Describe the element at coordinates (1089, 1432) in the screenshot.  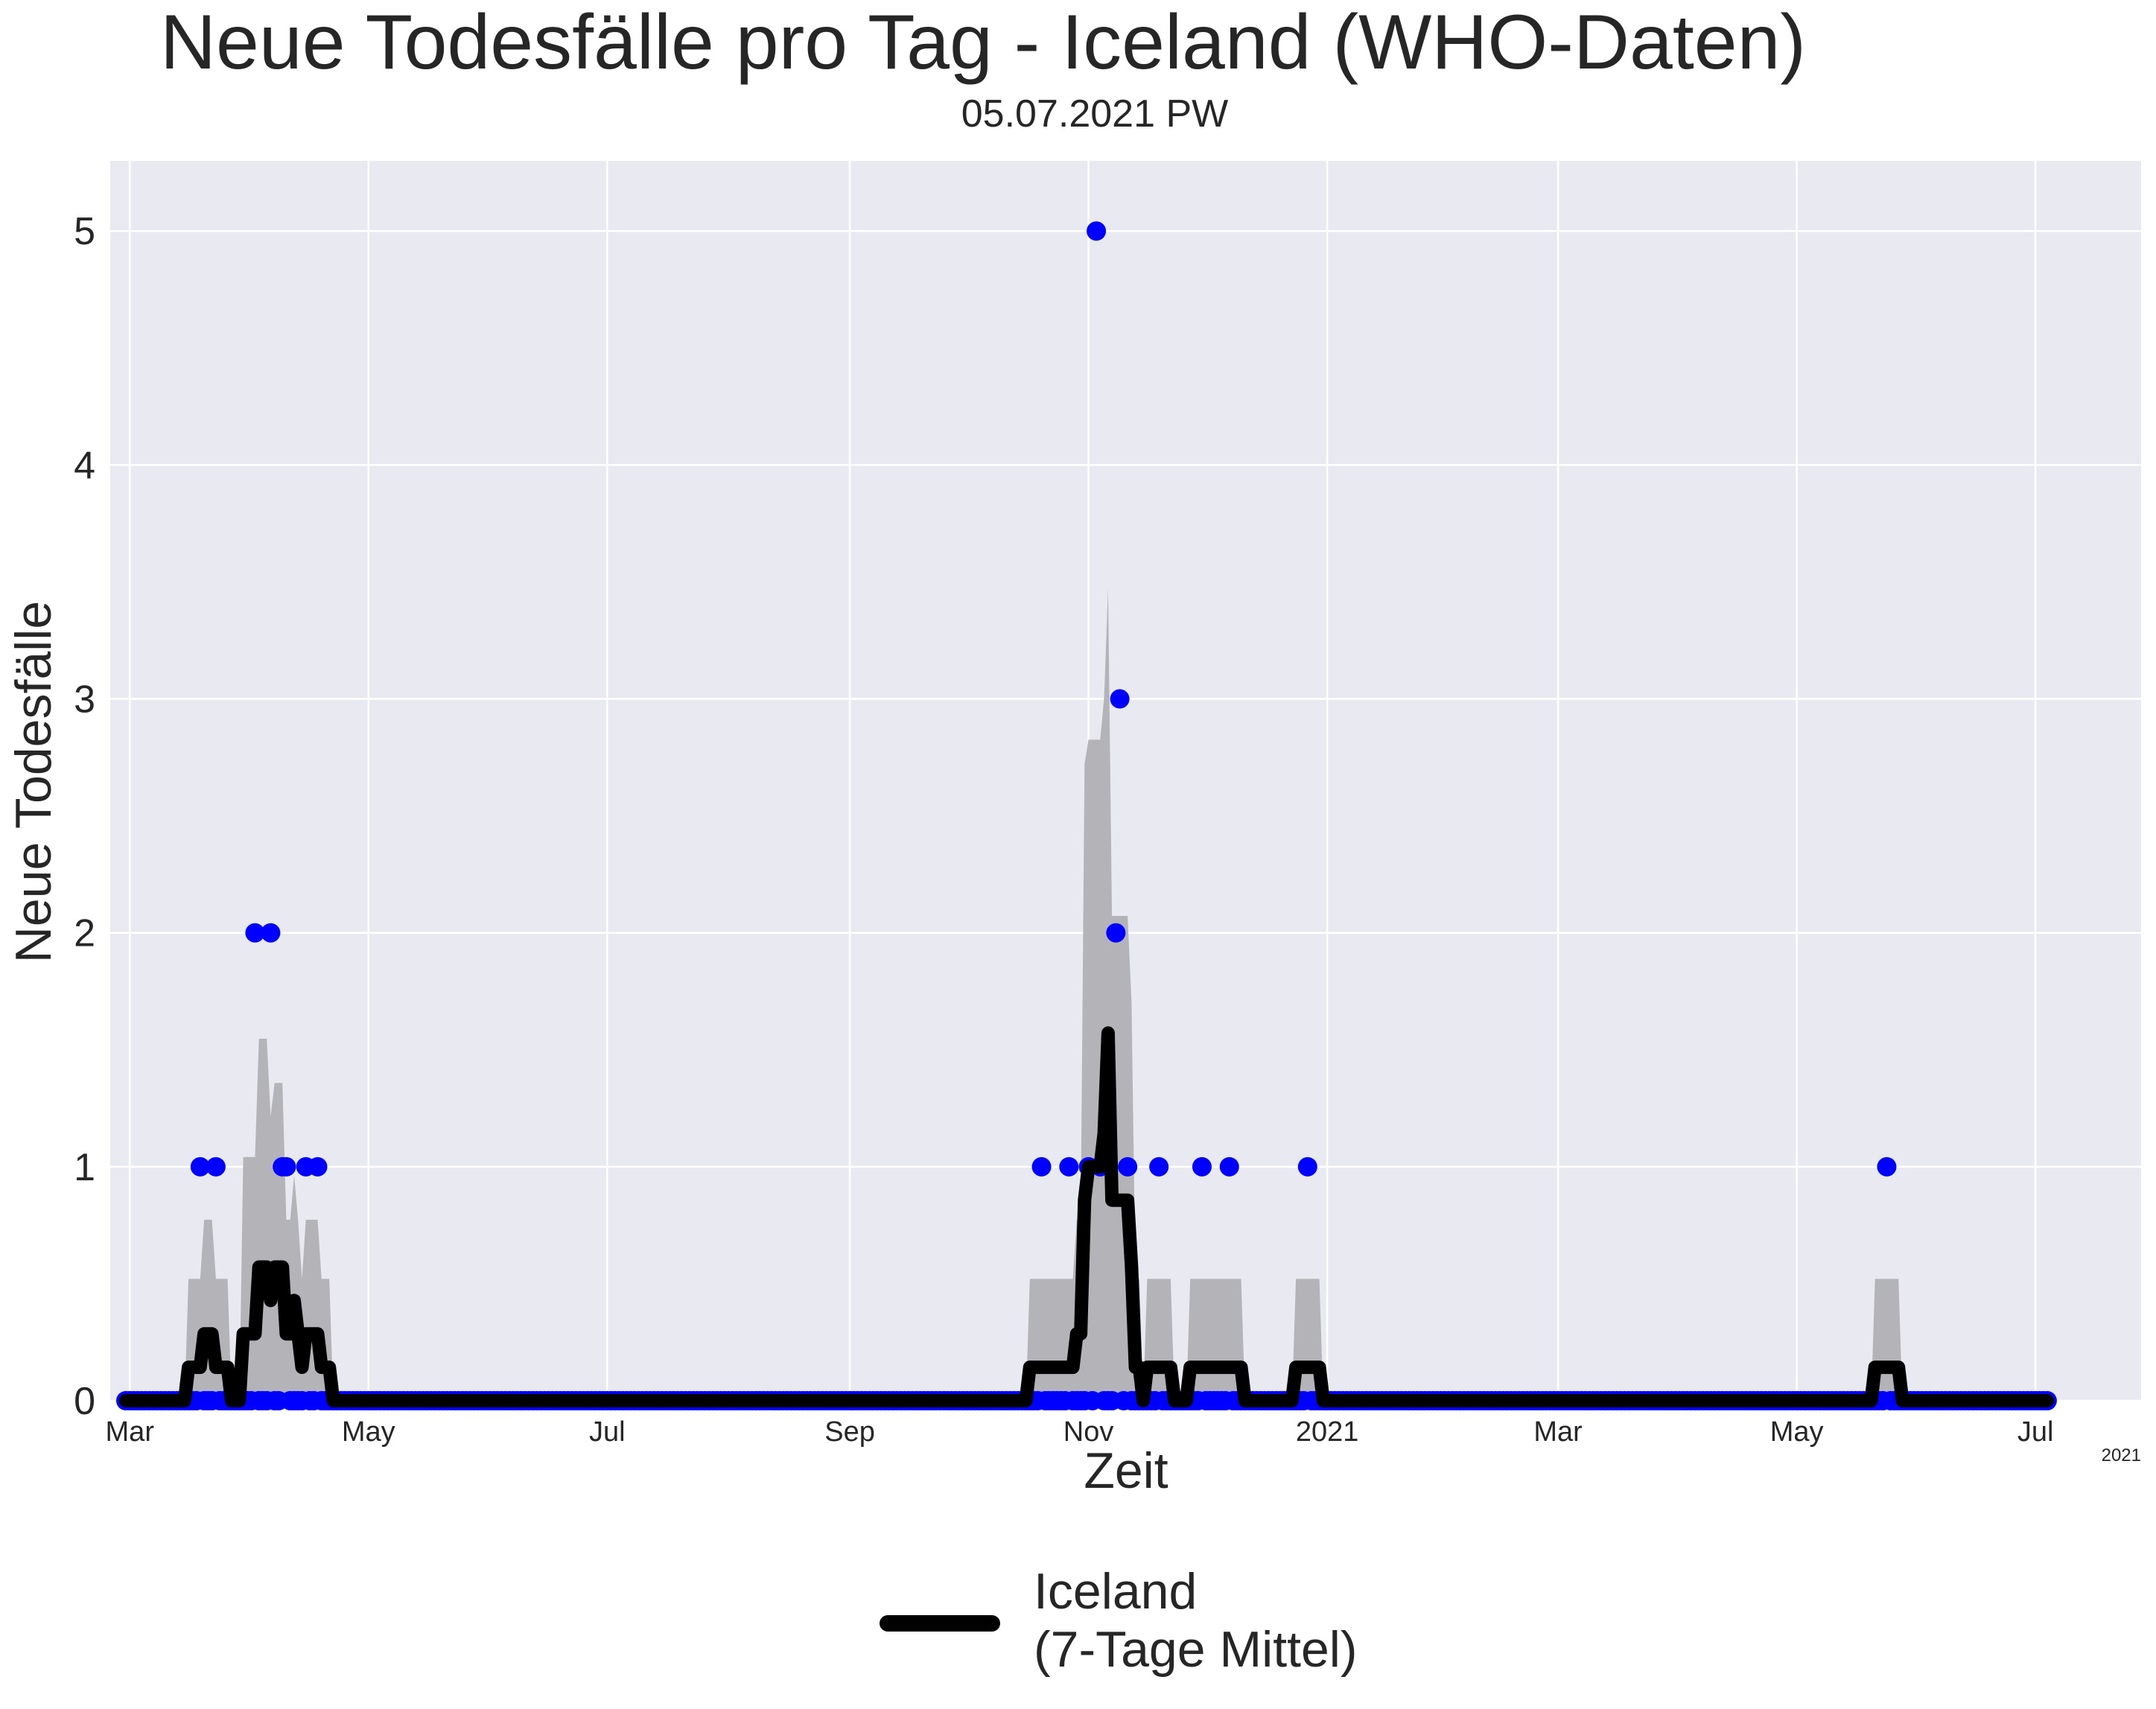
I see `x-tick-label: Nov` at that location.